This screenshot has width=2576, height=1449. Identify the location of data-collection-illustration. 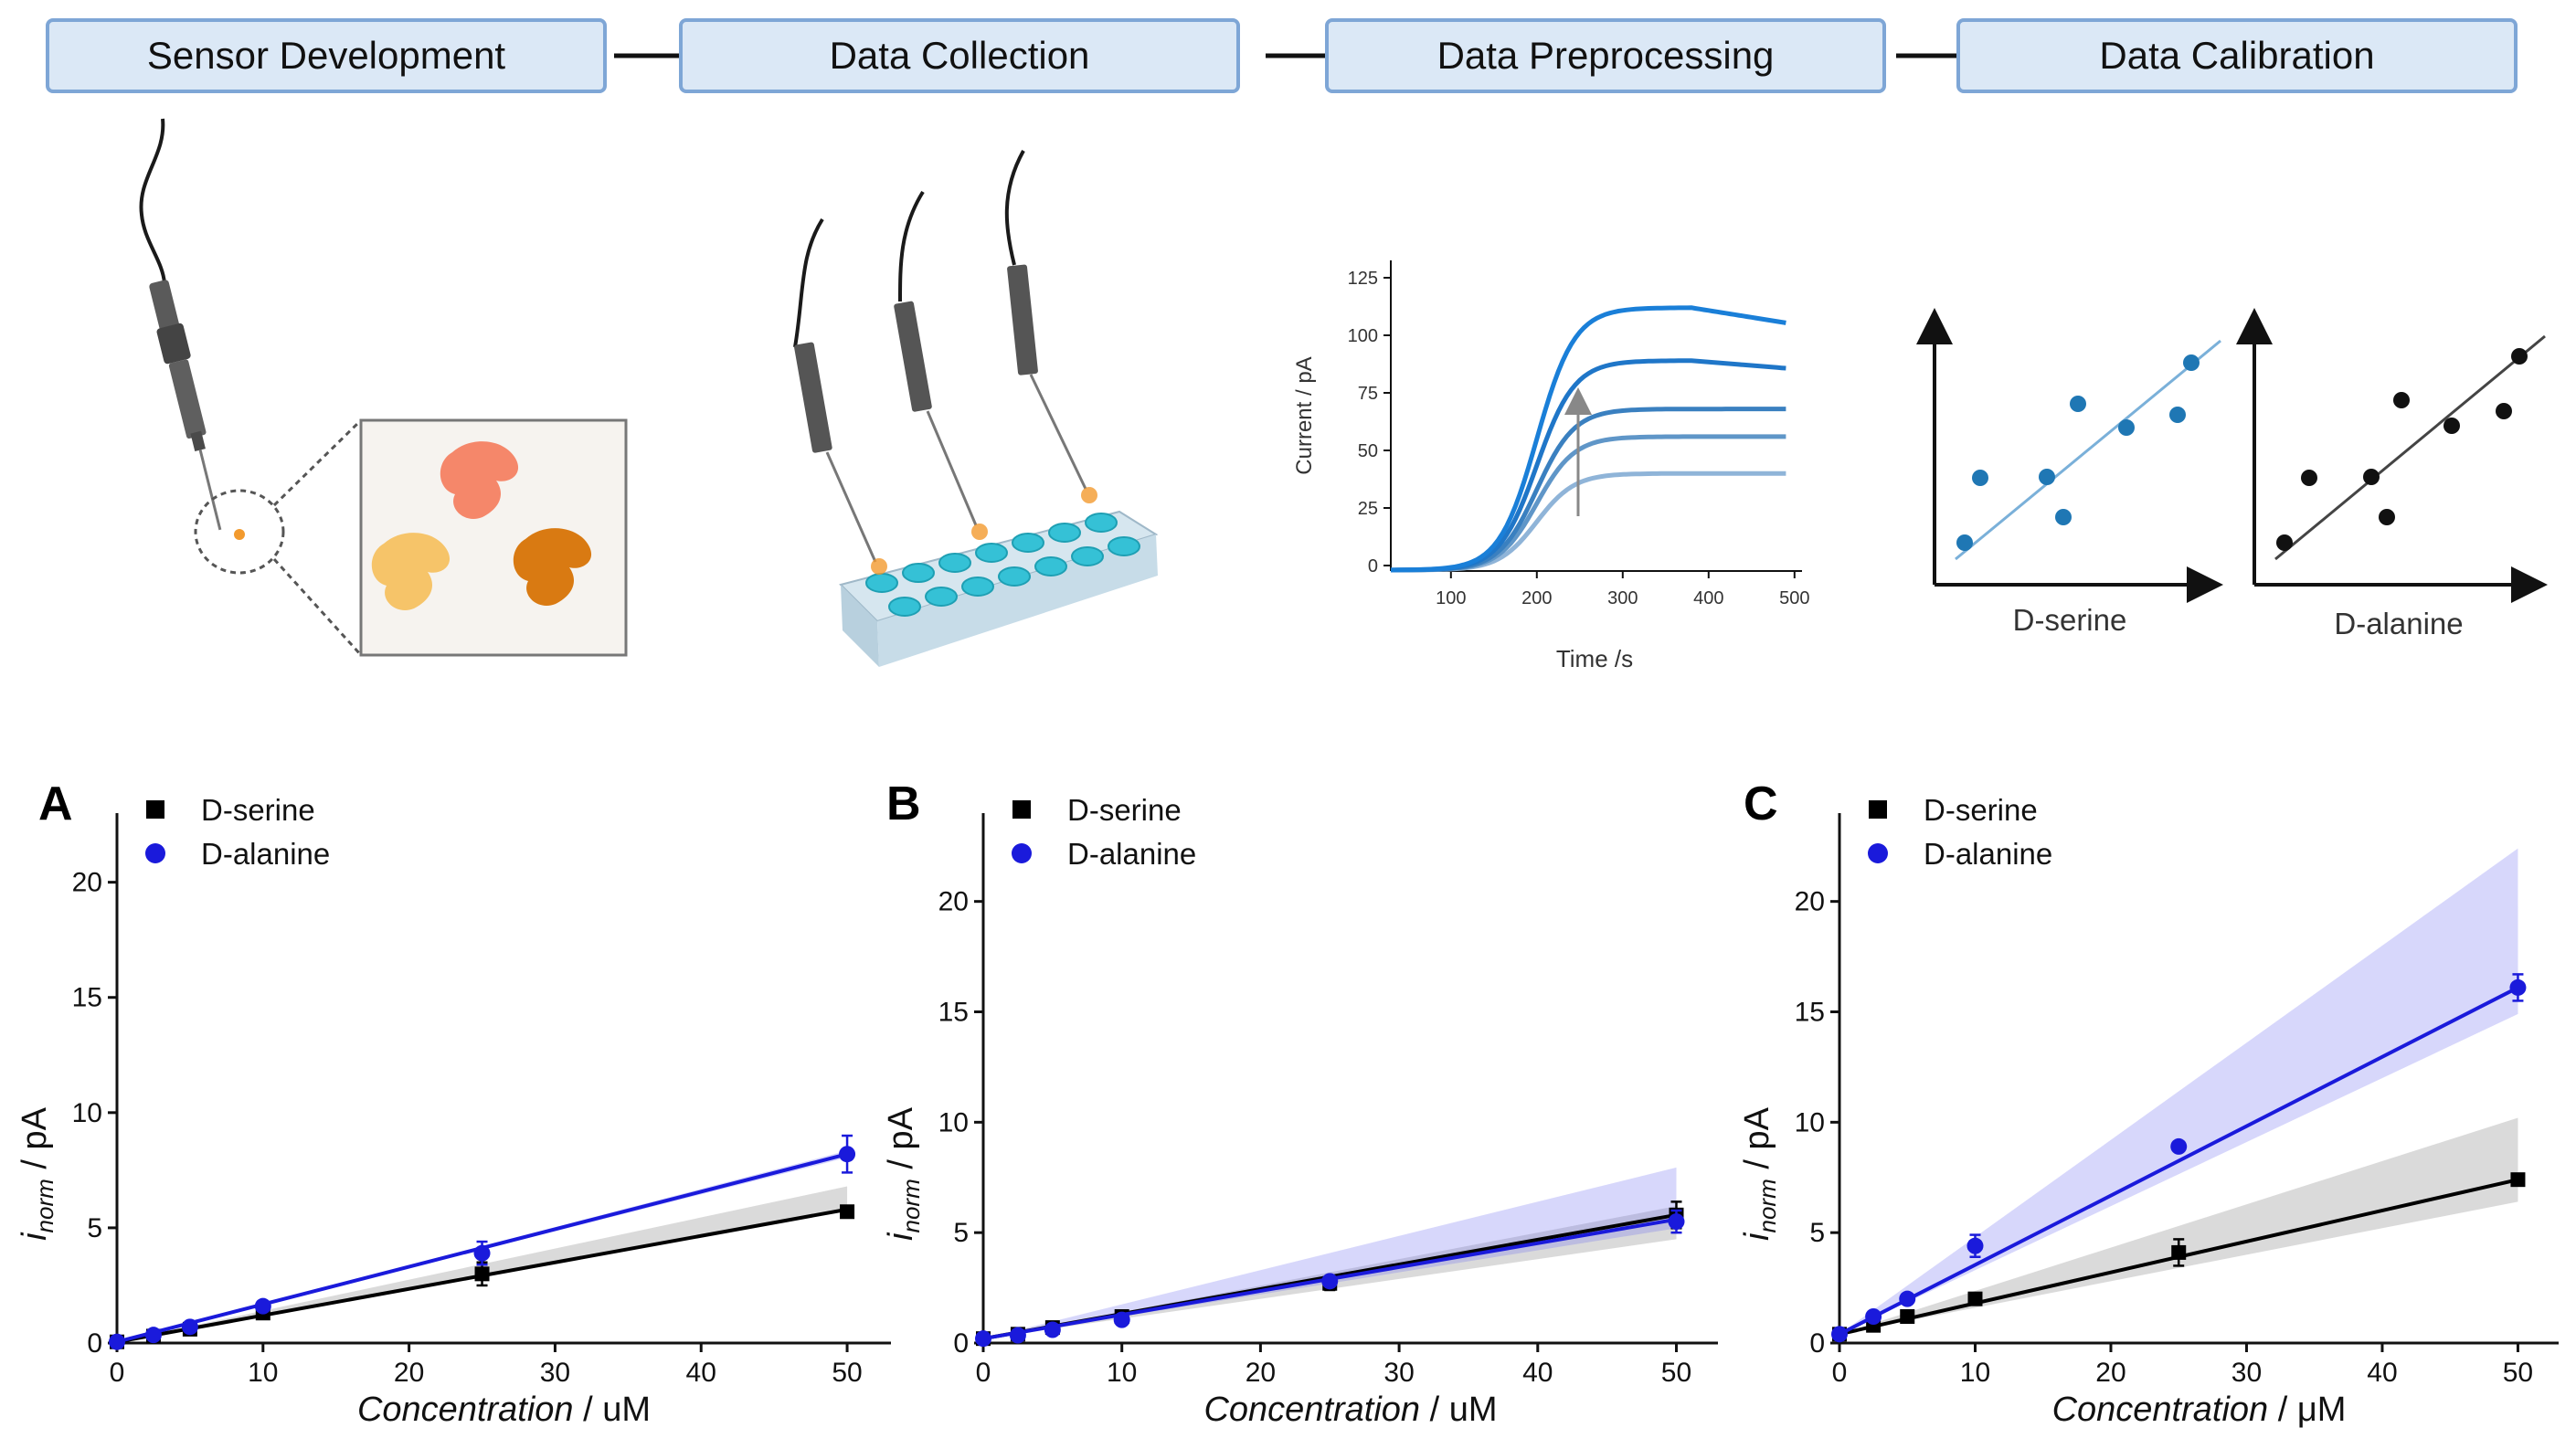
(976, 408).